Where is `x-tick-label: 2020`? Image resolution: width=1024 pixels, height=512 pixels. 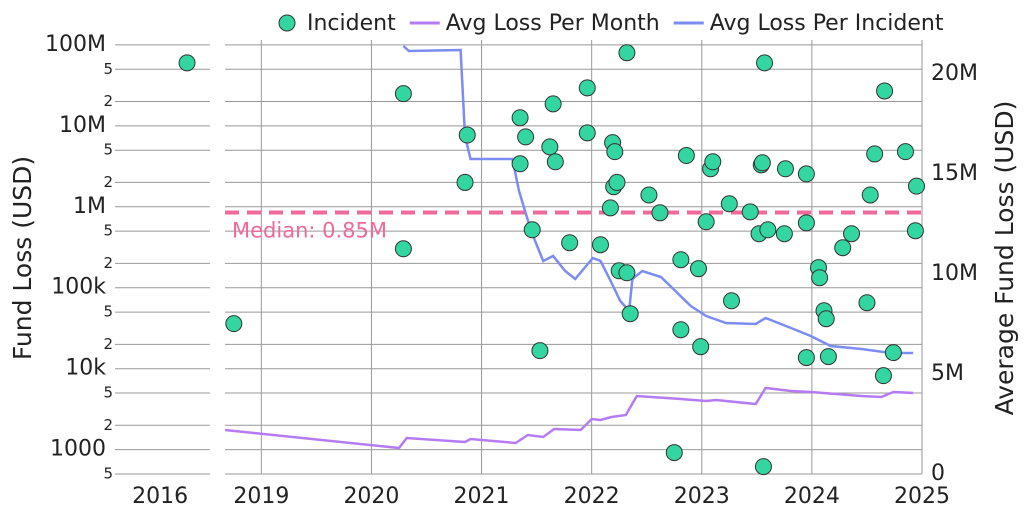
x-tick-label: 2020 is located at coordinates (371, 496).